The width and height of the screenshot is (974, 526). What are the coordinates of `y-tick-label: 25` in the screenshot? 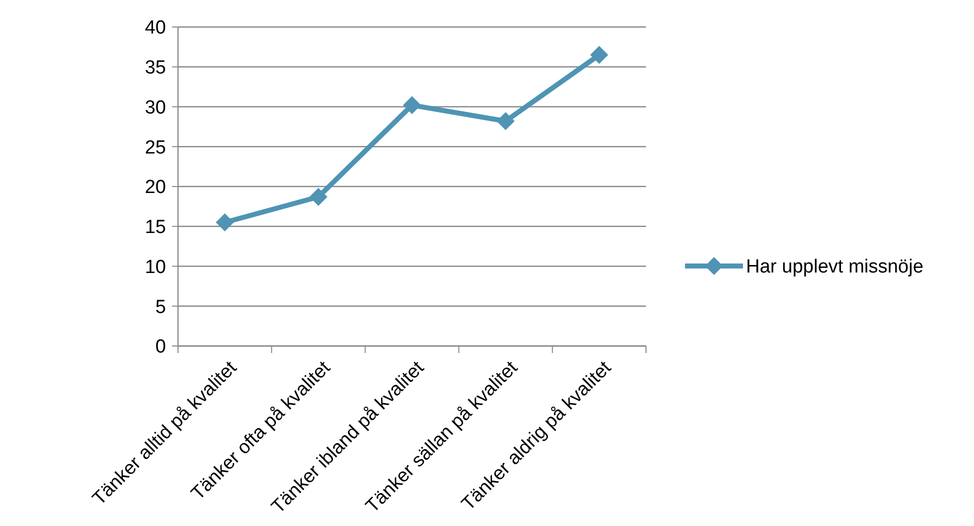 It's located at (155, 147).